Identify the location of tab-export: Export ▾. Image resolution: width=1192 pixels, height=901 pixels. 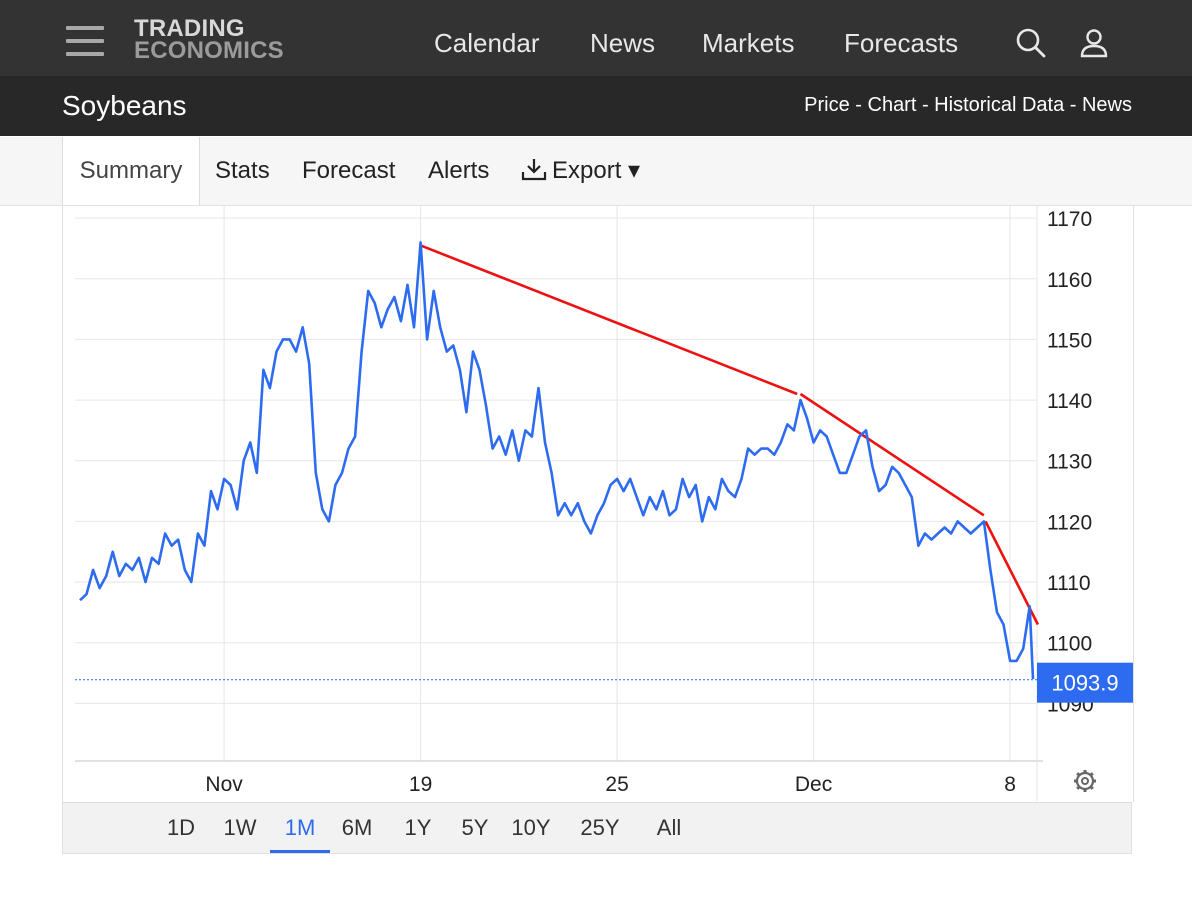
(580, 171).